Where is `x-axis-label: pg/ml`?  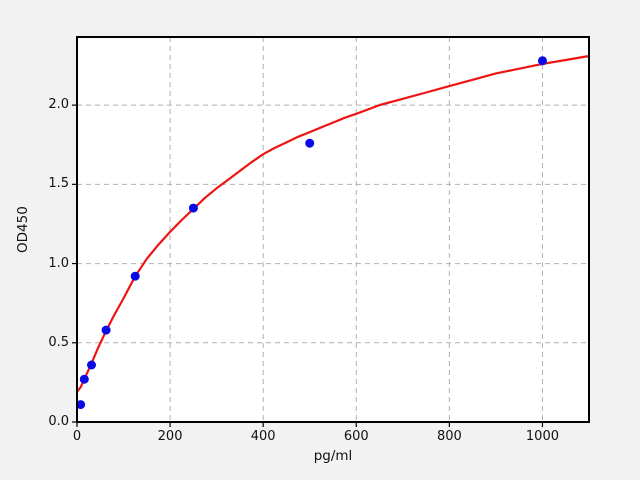 x-axis-label: pg/ml is located at coordinates (333, 456).